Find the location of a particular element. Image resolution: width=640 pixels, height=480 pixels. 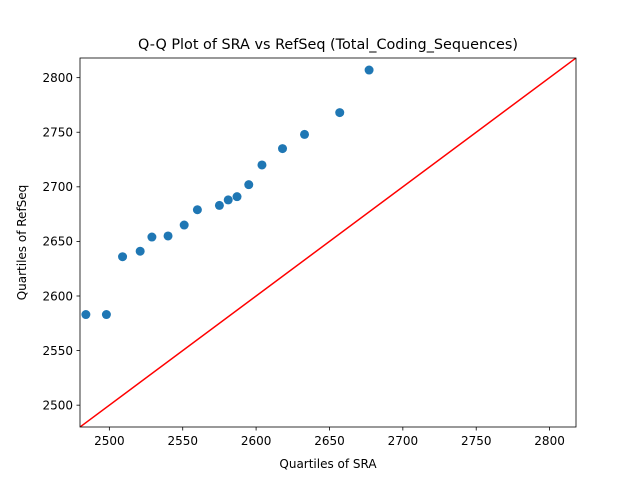

y-axis: 2500 2550 2600 2650 2700 2750 2800 is located at coordinates (61, 241).